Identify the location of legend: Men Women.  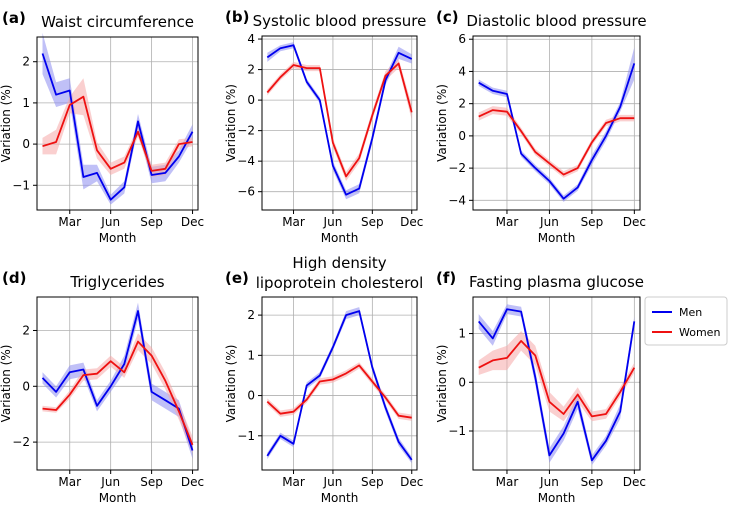
(686, 321).